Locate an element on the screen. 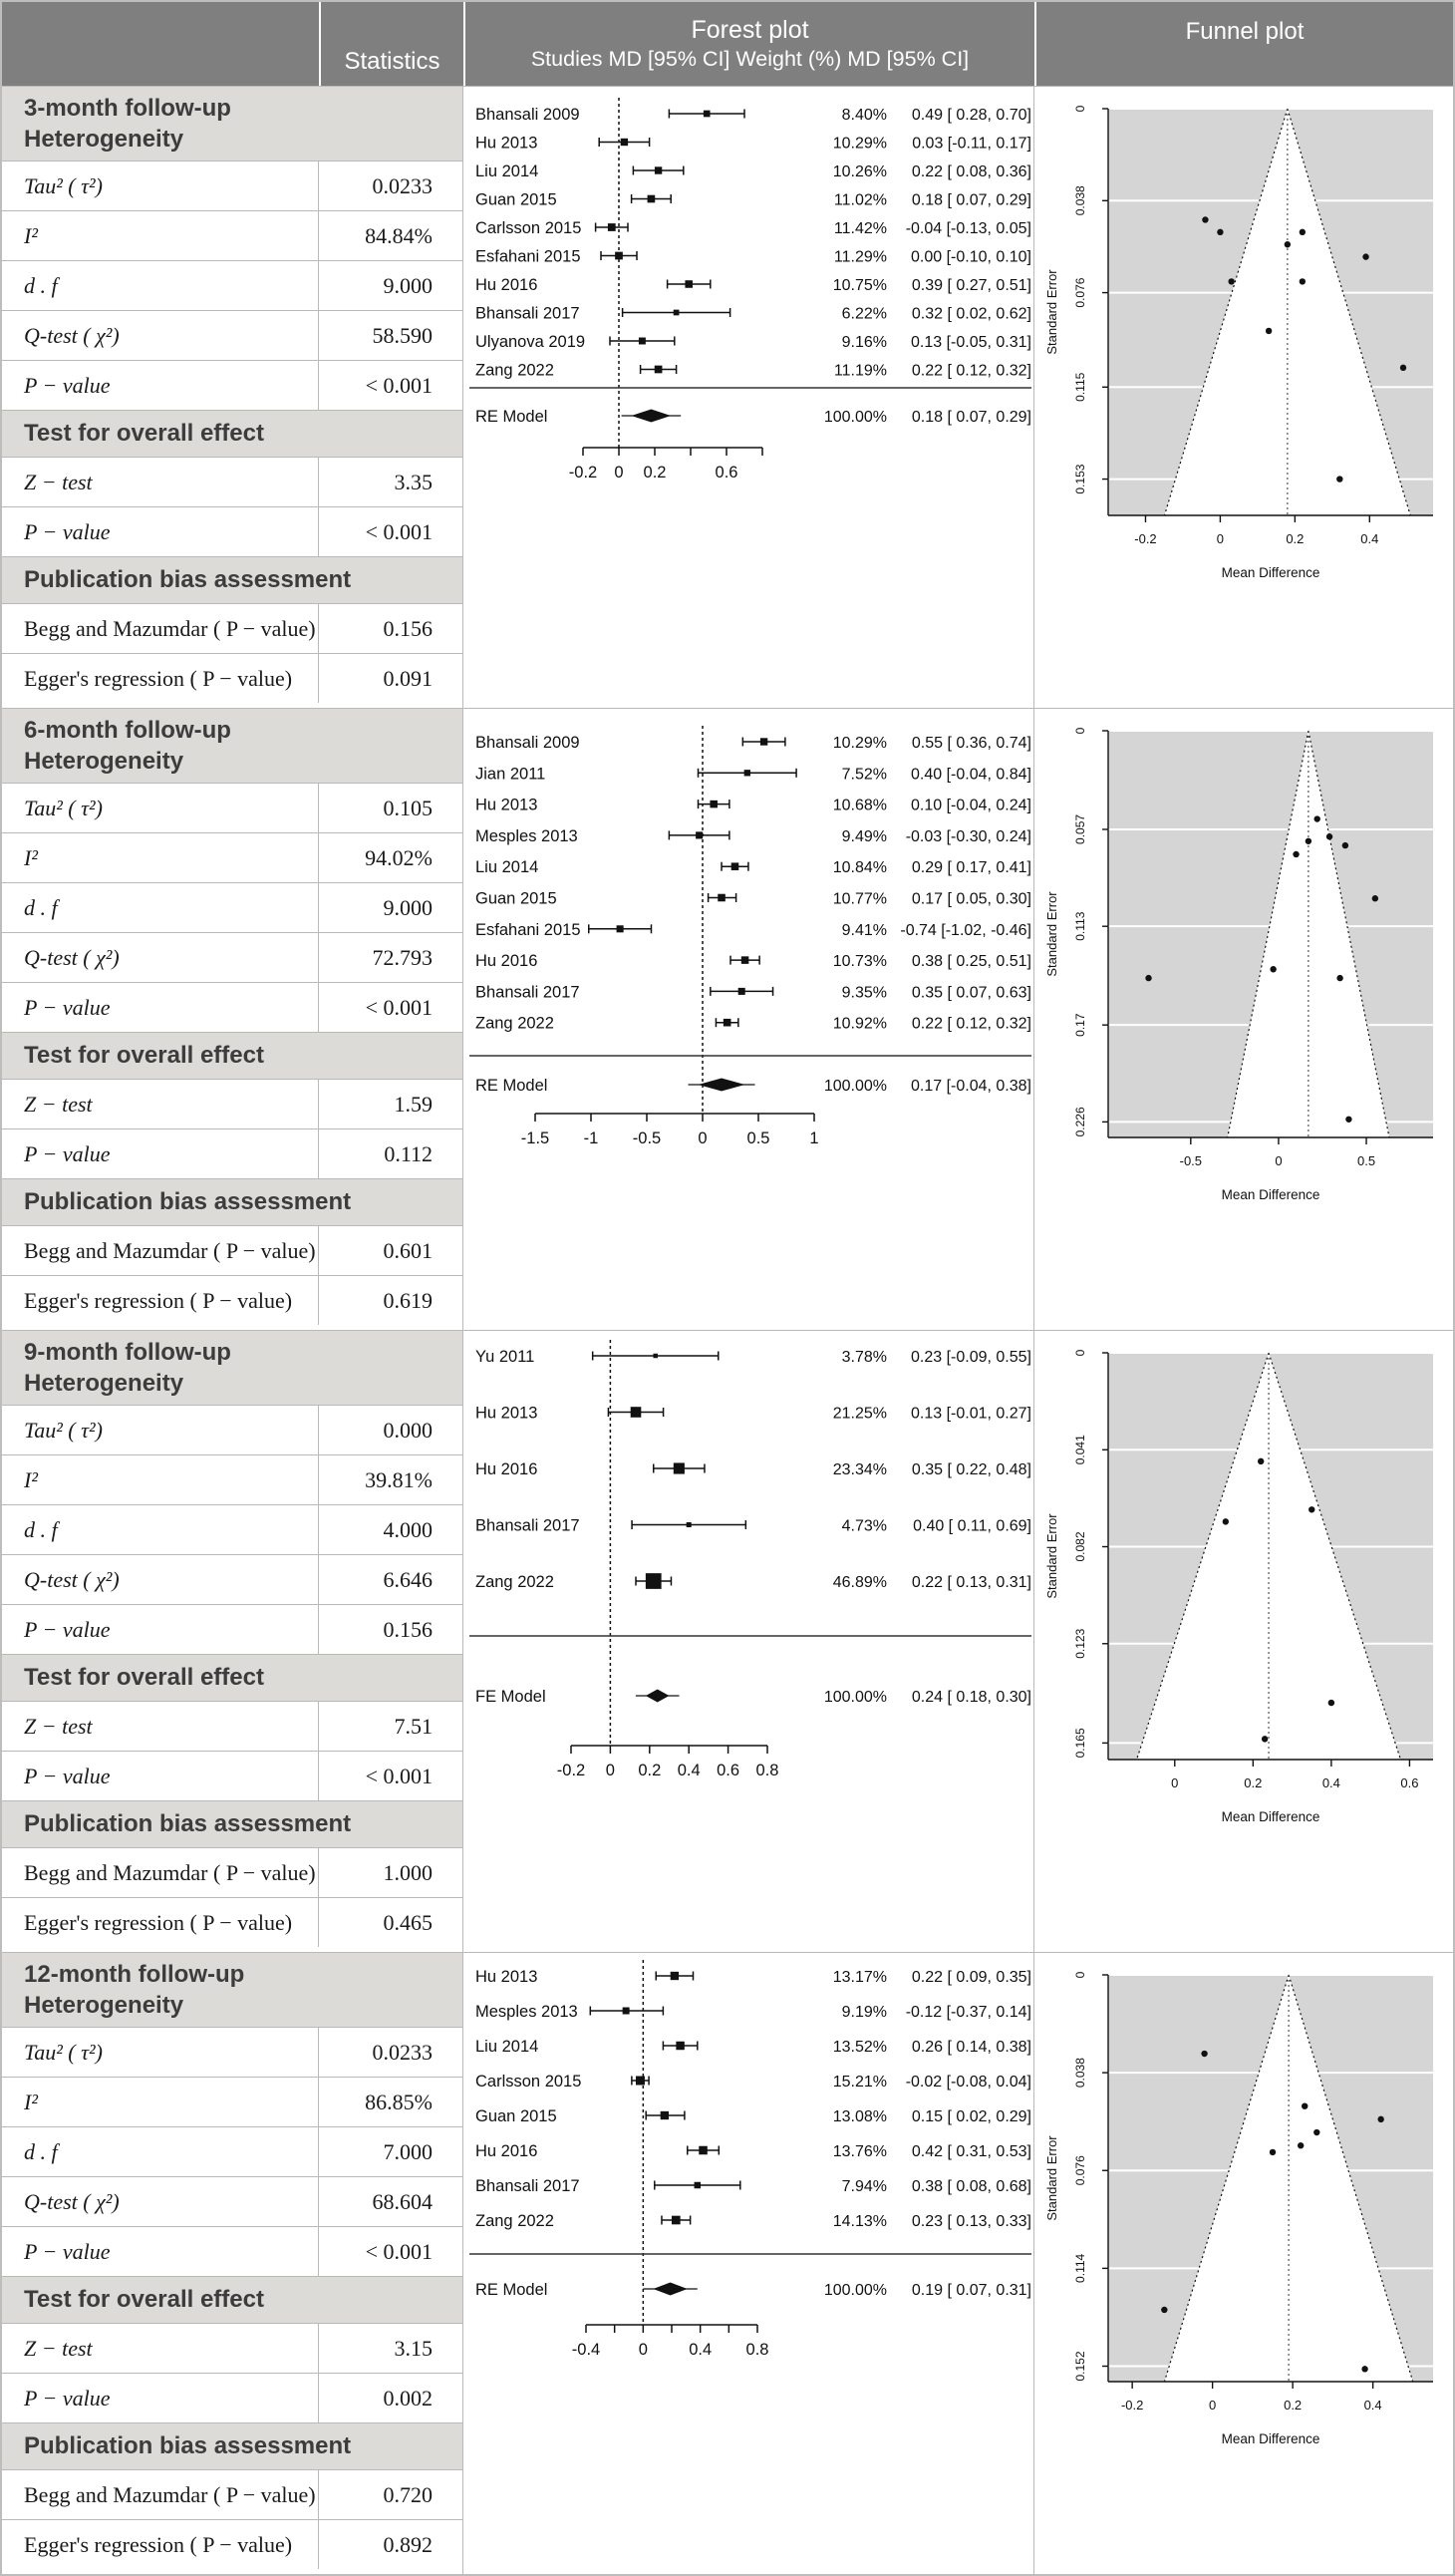 The width and height of the screenshot is (1455, 2576). svg-text: Standard Error is located at coordinates (1051, 934).